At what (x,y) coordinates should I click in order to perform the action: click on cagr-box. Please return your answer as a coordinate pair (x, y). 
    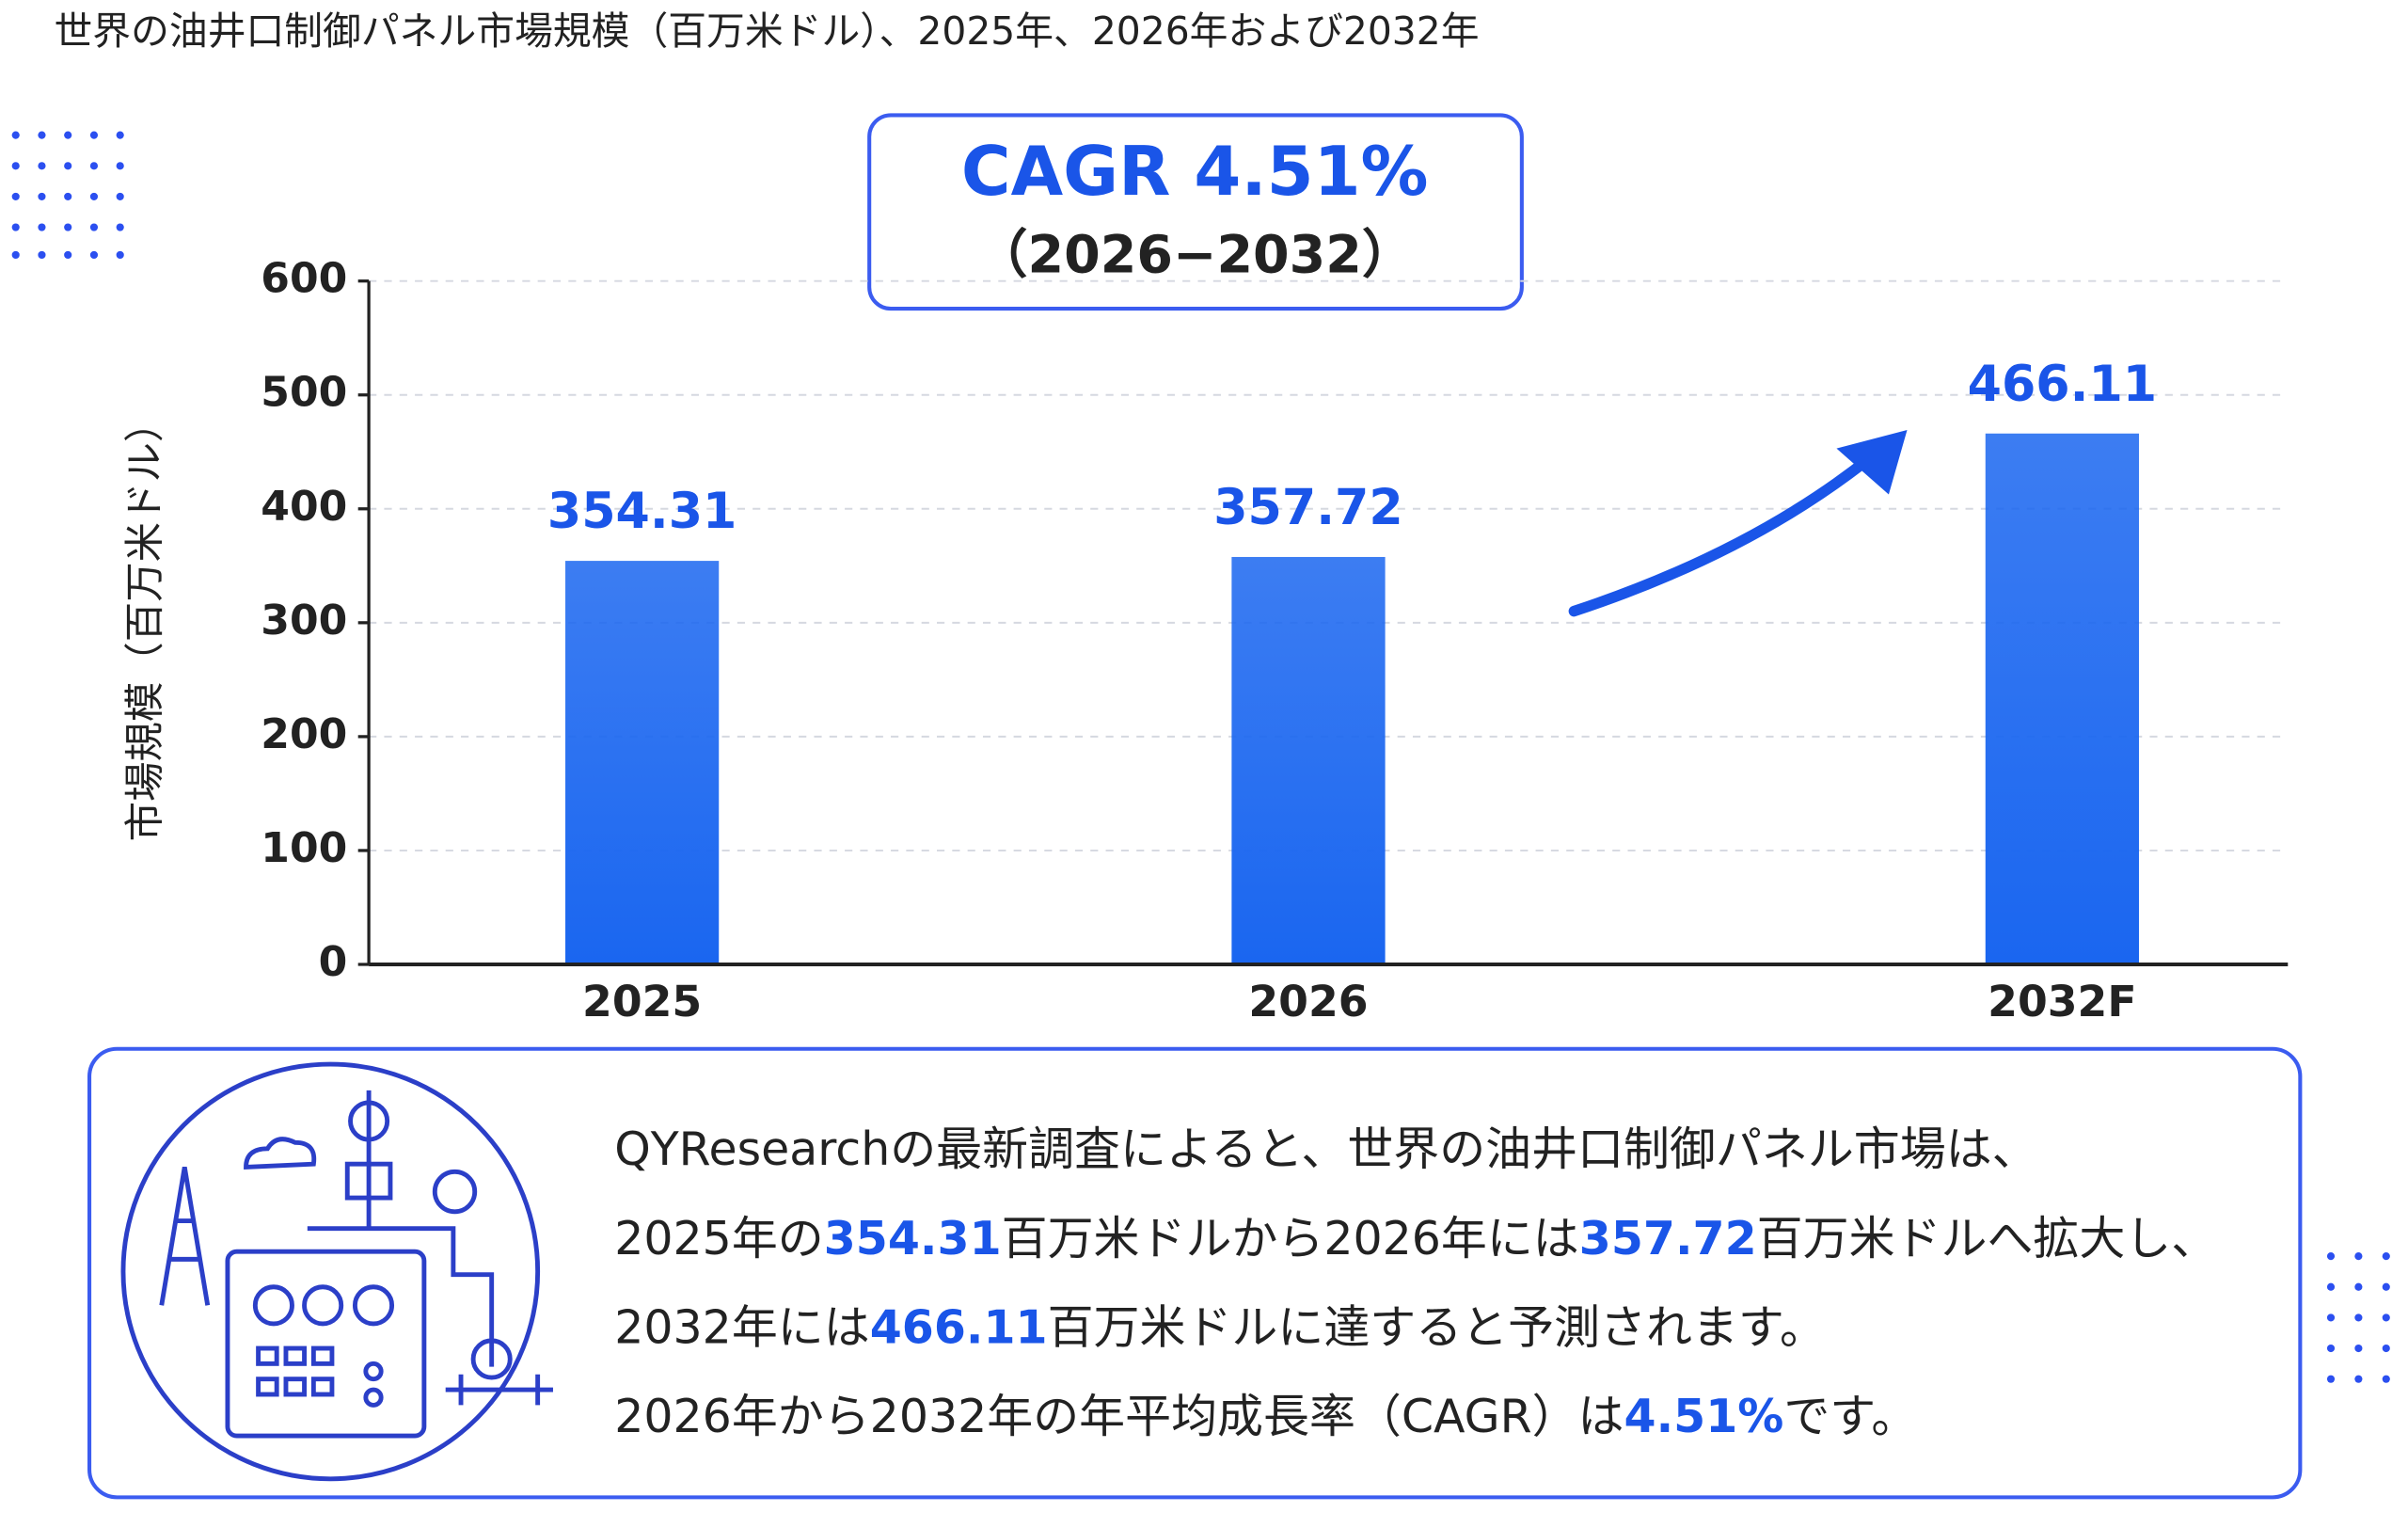
    Looking at the image, I should click on (1195, 212).